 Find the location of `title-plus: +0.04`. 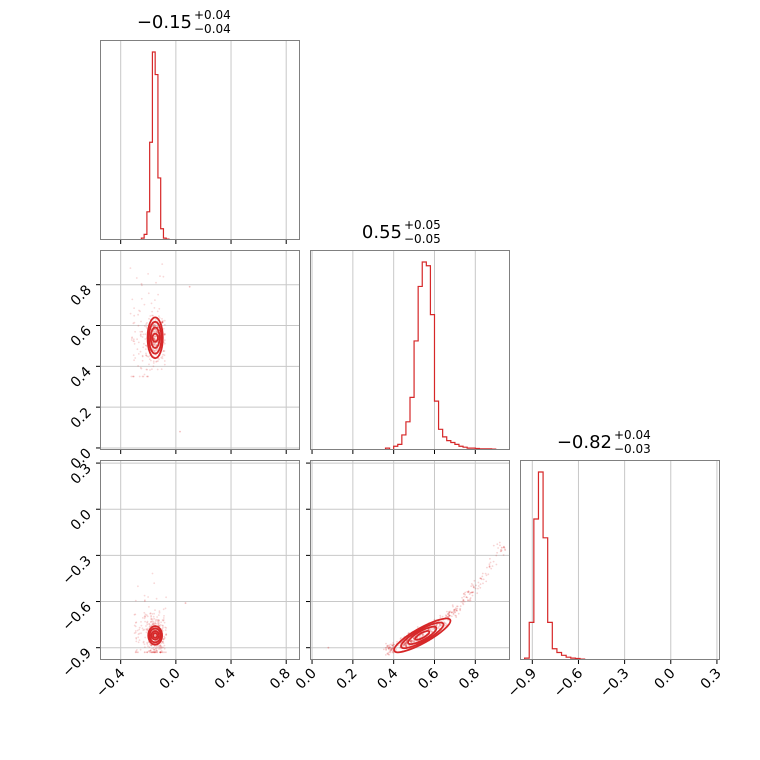

title-plus: +0.04 is located at coordinates (212, 15).